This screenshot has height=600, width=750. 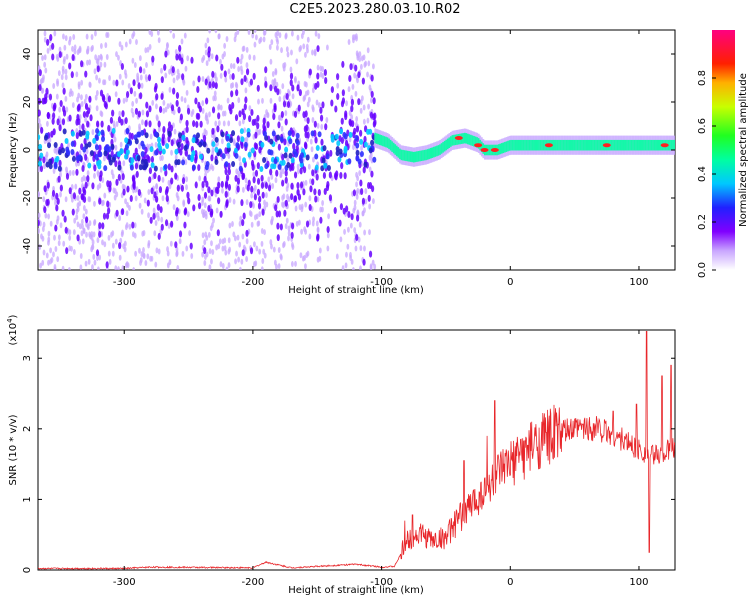 I want to click on snr-x-axis-label: Height of straight line (km), so click(x=356, y=590).